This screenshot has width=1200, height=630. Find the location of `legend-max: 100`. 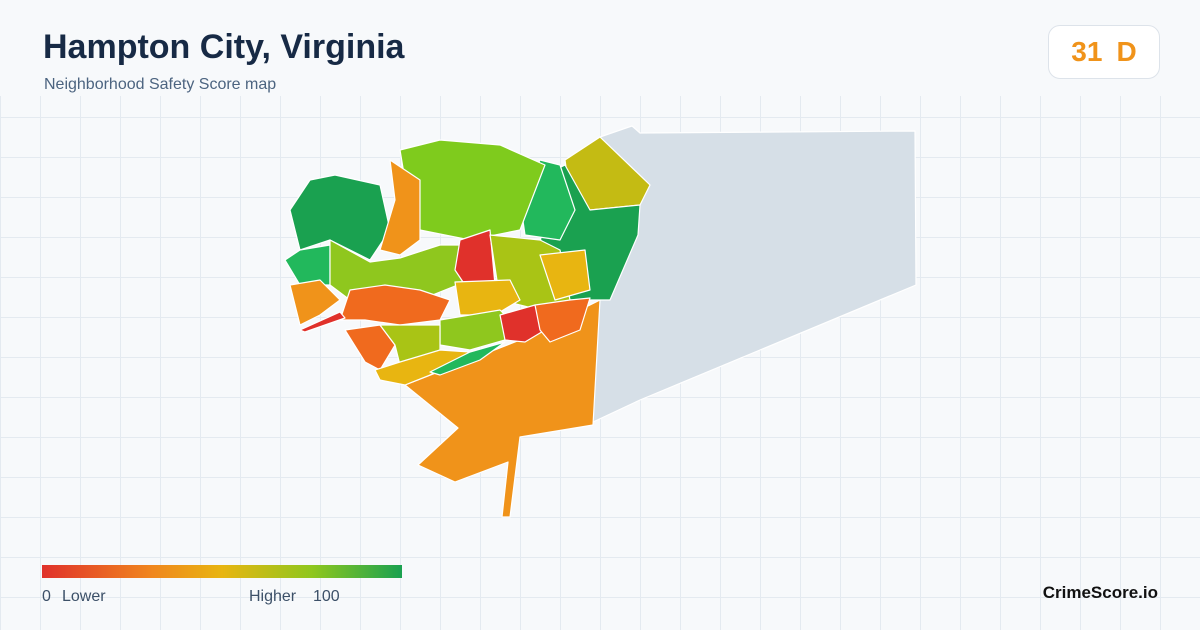

legend-max: 100 is located at coordinates (326, 596).